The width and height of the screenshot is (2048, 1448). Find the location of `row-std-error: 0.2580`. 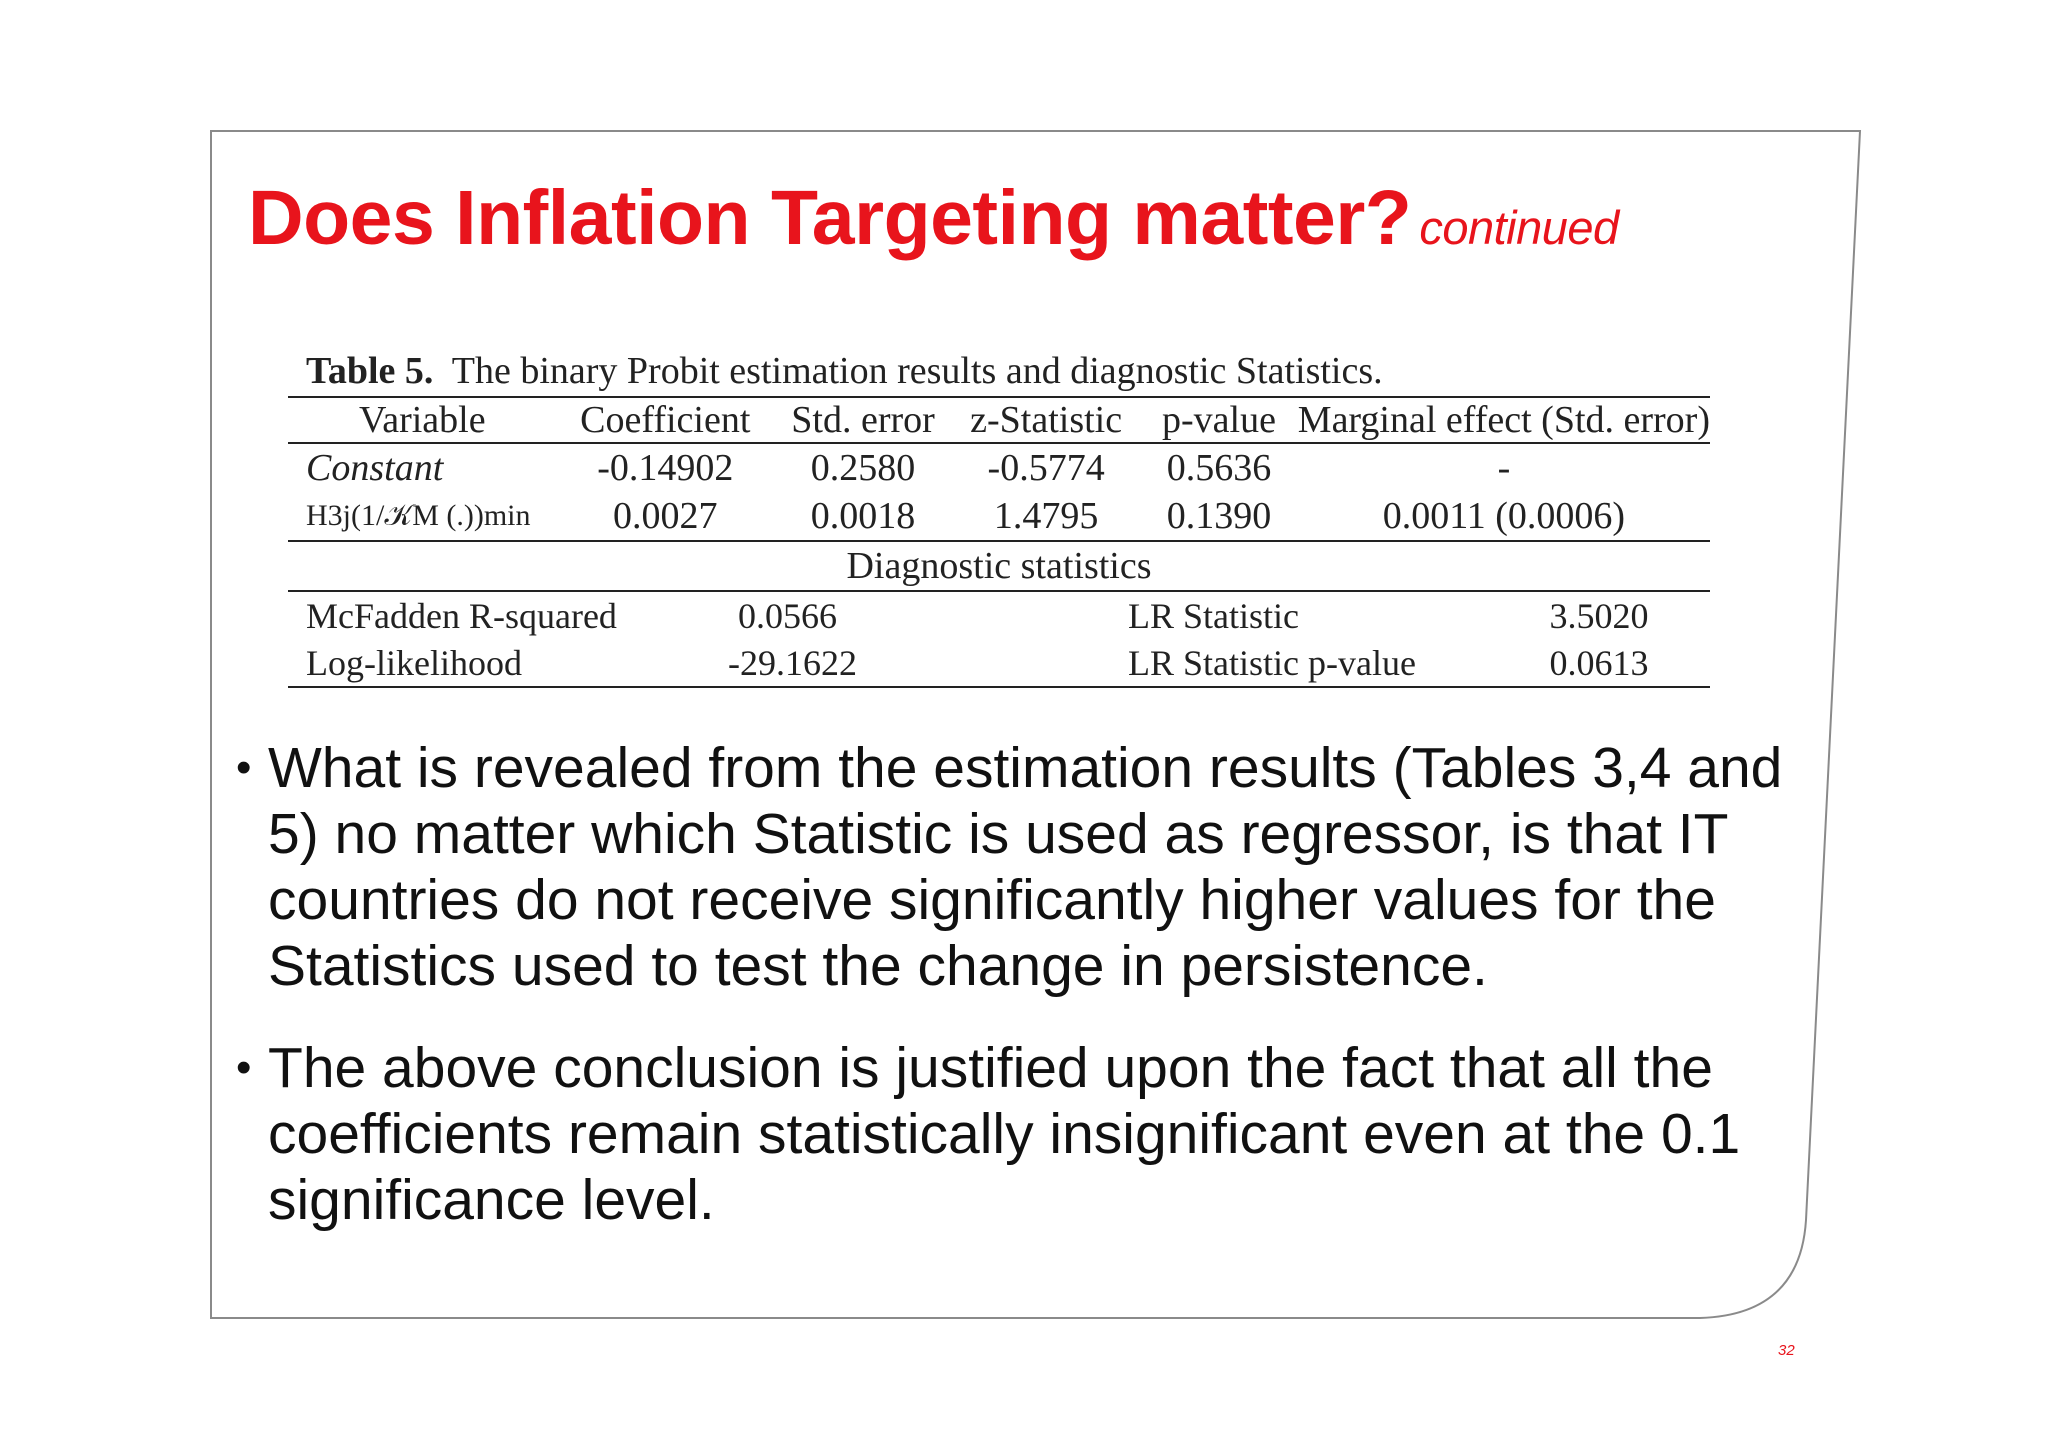

row-std-error: 0.2580 is located at coordinates (863, 468).